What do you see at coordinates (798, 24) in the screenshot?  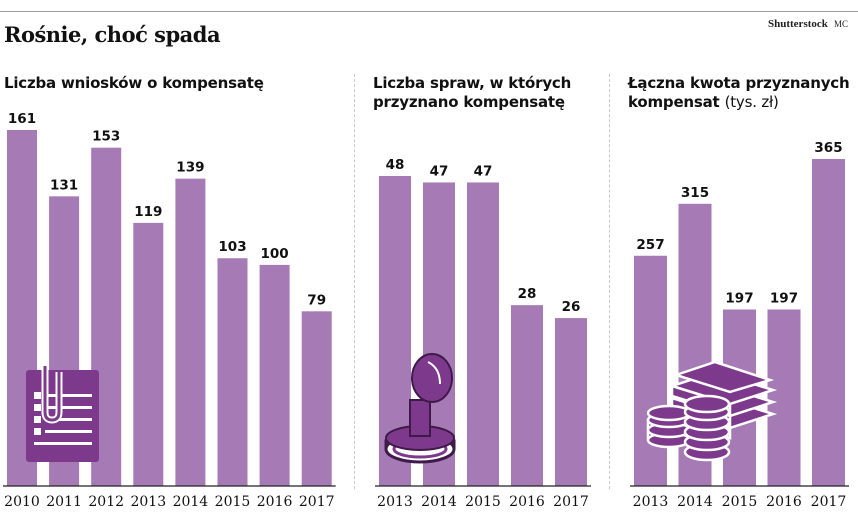 I see `image-credit: Shutterstock` at bounding box center [798, 24].